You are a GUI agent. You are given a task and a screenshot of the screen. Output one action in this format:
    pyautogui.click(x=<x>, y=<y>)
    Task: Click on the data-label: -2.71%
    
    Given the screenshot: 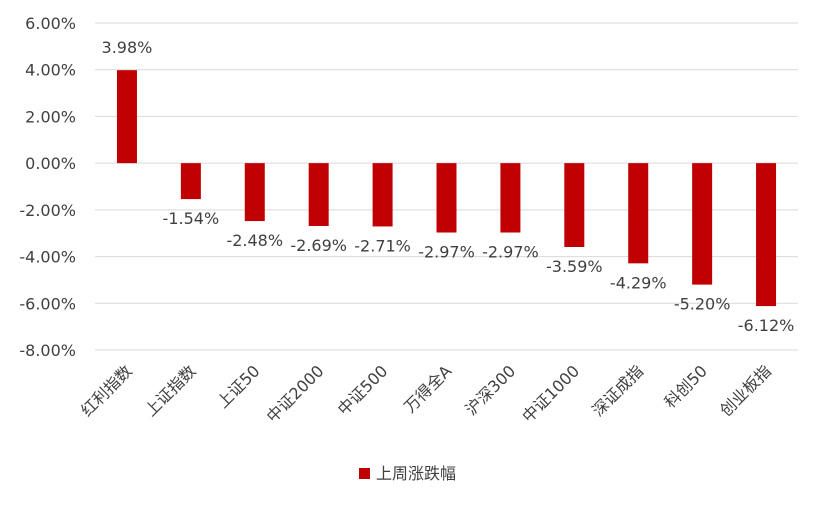 What is the action you would take?
    pyautogui.click(x=382, y=245)
    